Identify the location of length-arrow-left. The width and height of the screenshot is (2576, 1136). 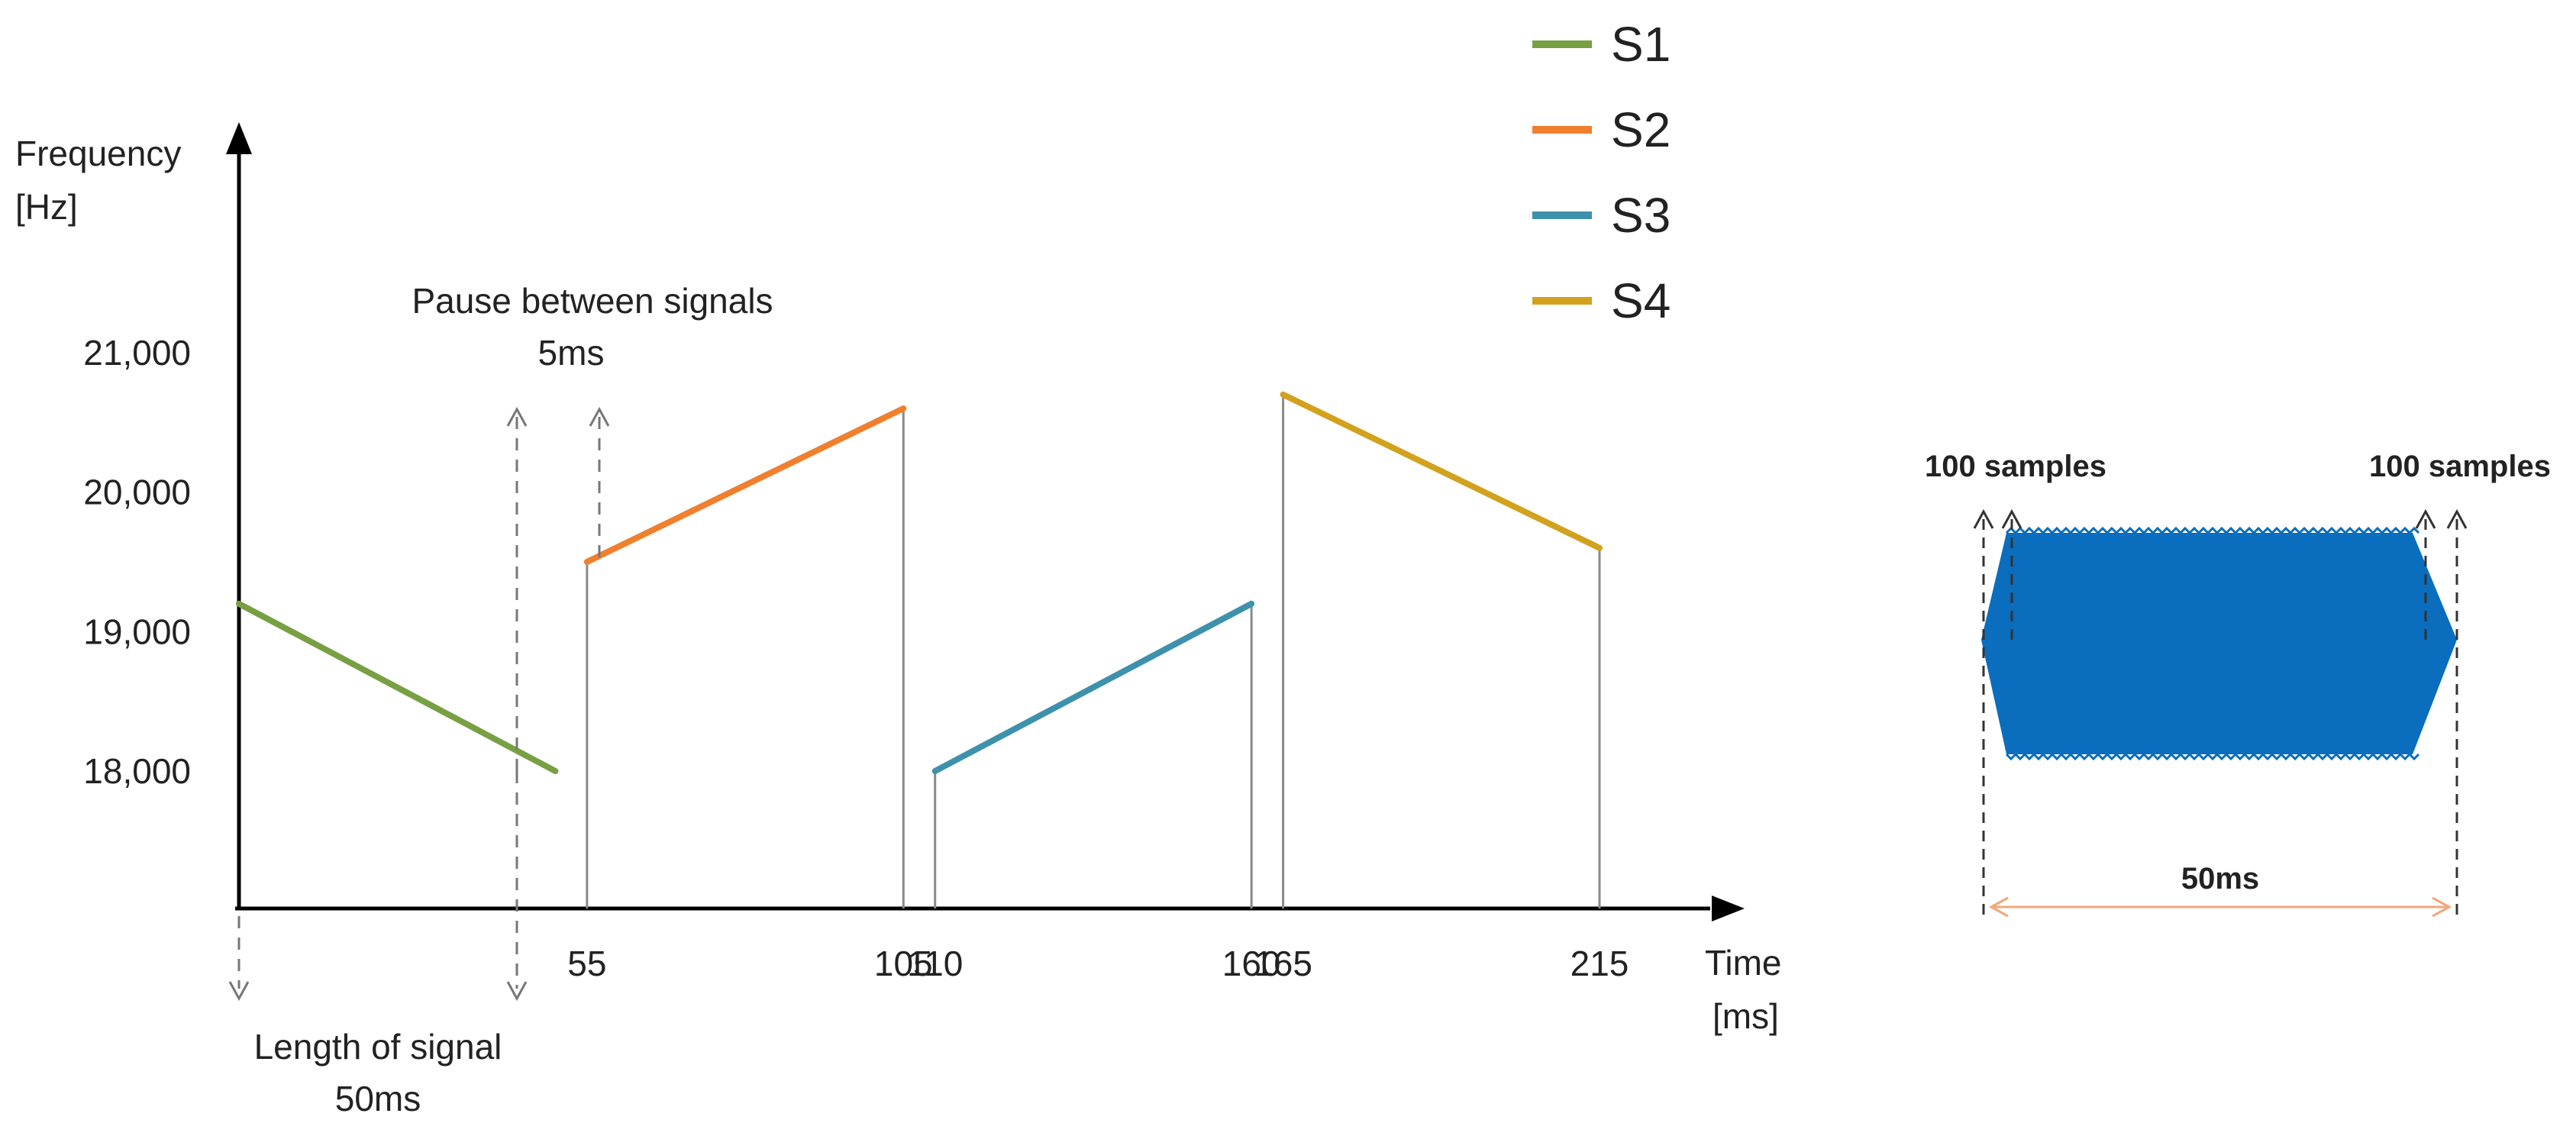
(239, 991).